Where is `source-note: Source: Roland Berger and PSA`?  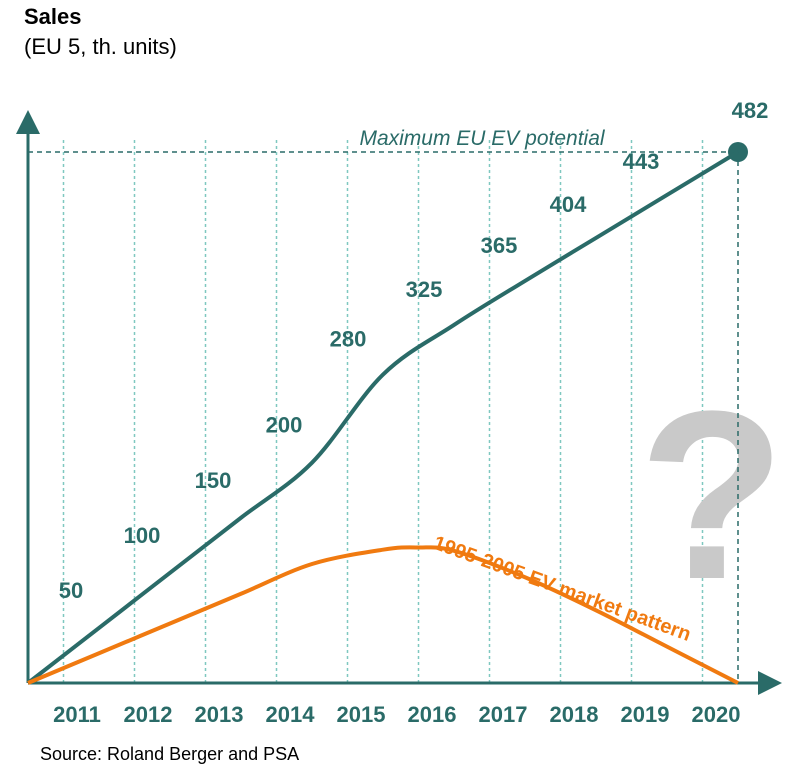 source-note: Source: Roland Berger and PSA is located at coordinates (170, 754).